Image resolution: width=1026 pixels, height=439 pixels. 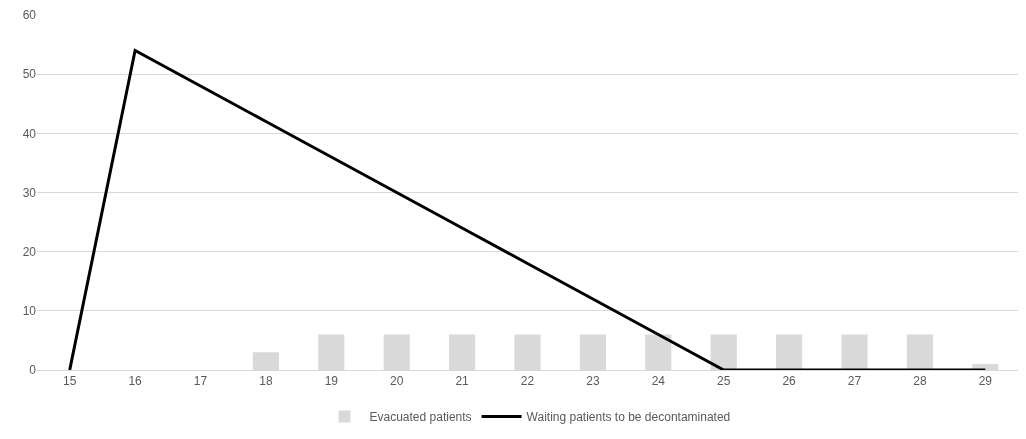 What do you see at coordinates (266, 381) in the screenshot?
I see `x-tick-label: 18` at bounding box center [266, 381].